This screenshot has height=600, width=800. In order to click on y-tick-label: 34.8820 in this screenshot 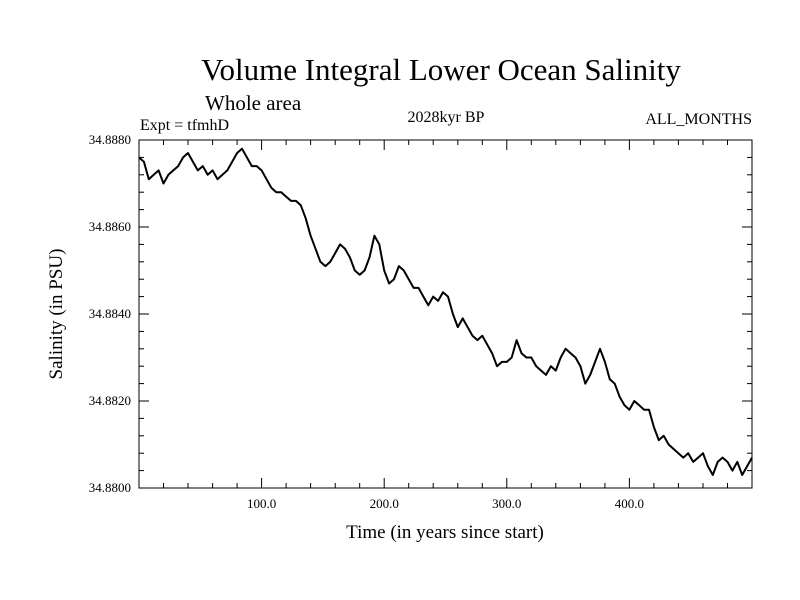, I will do `click(110, 400)`.